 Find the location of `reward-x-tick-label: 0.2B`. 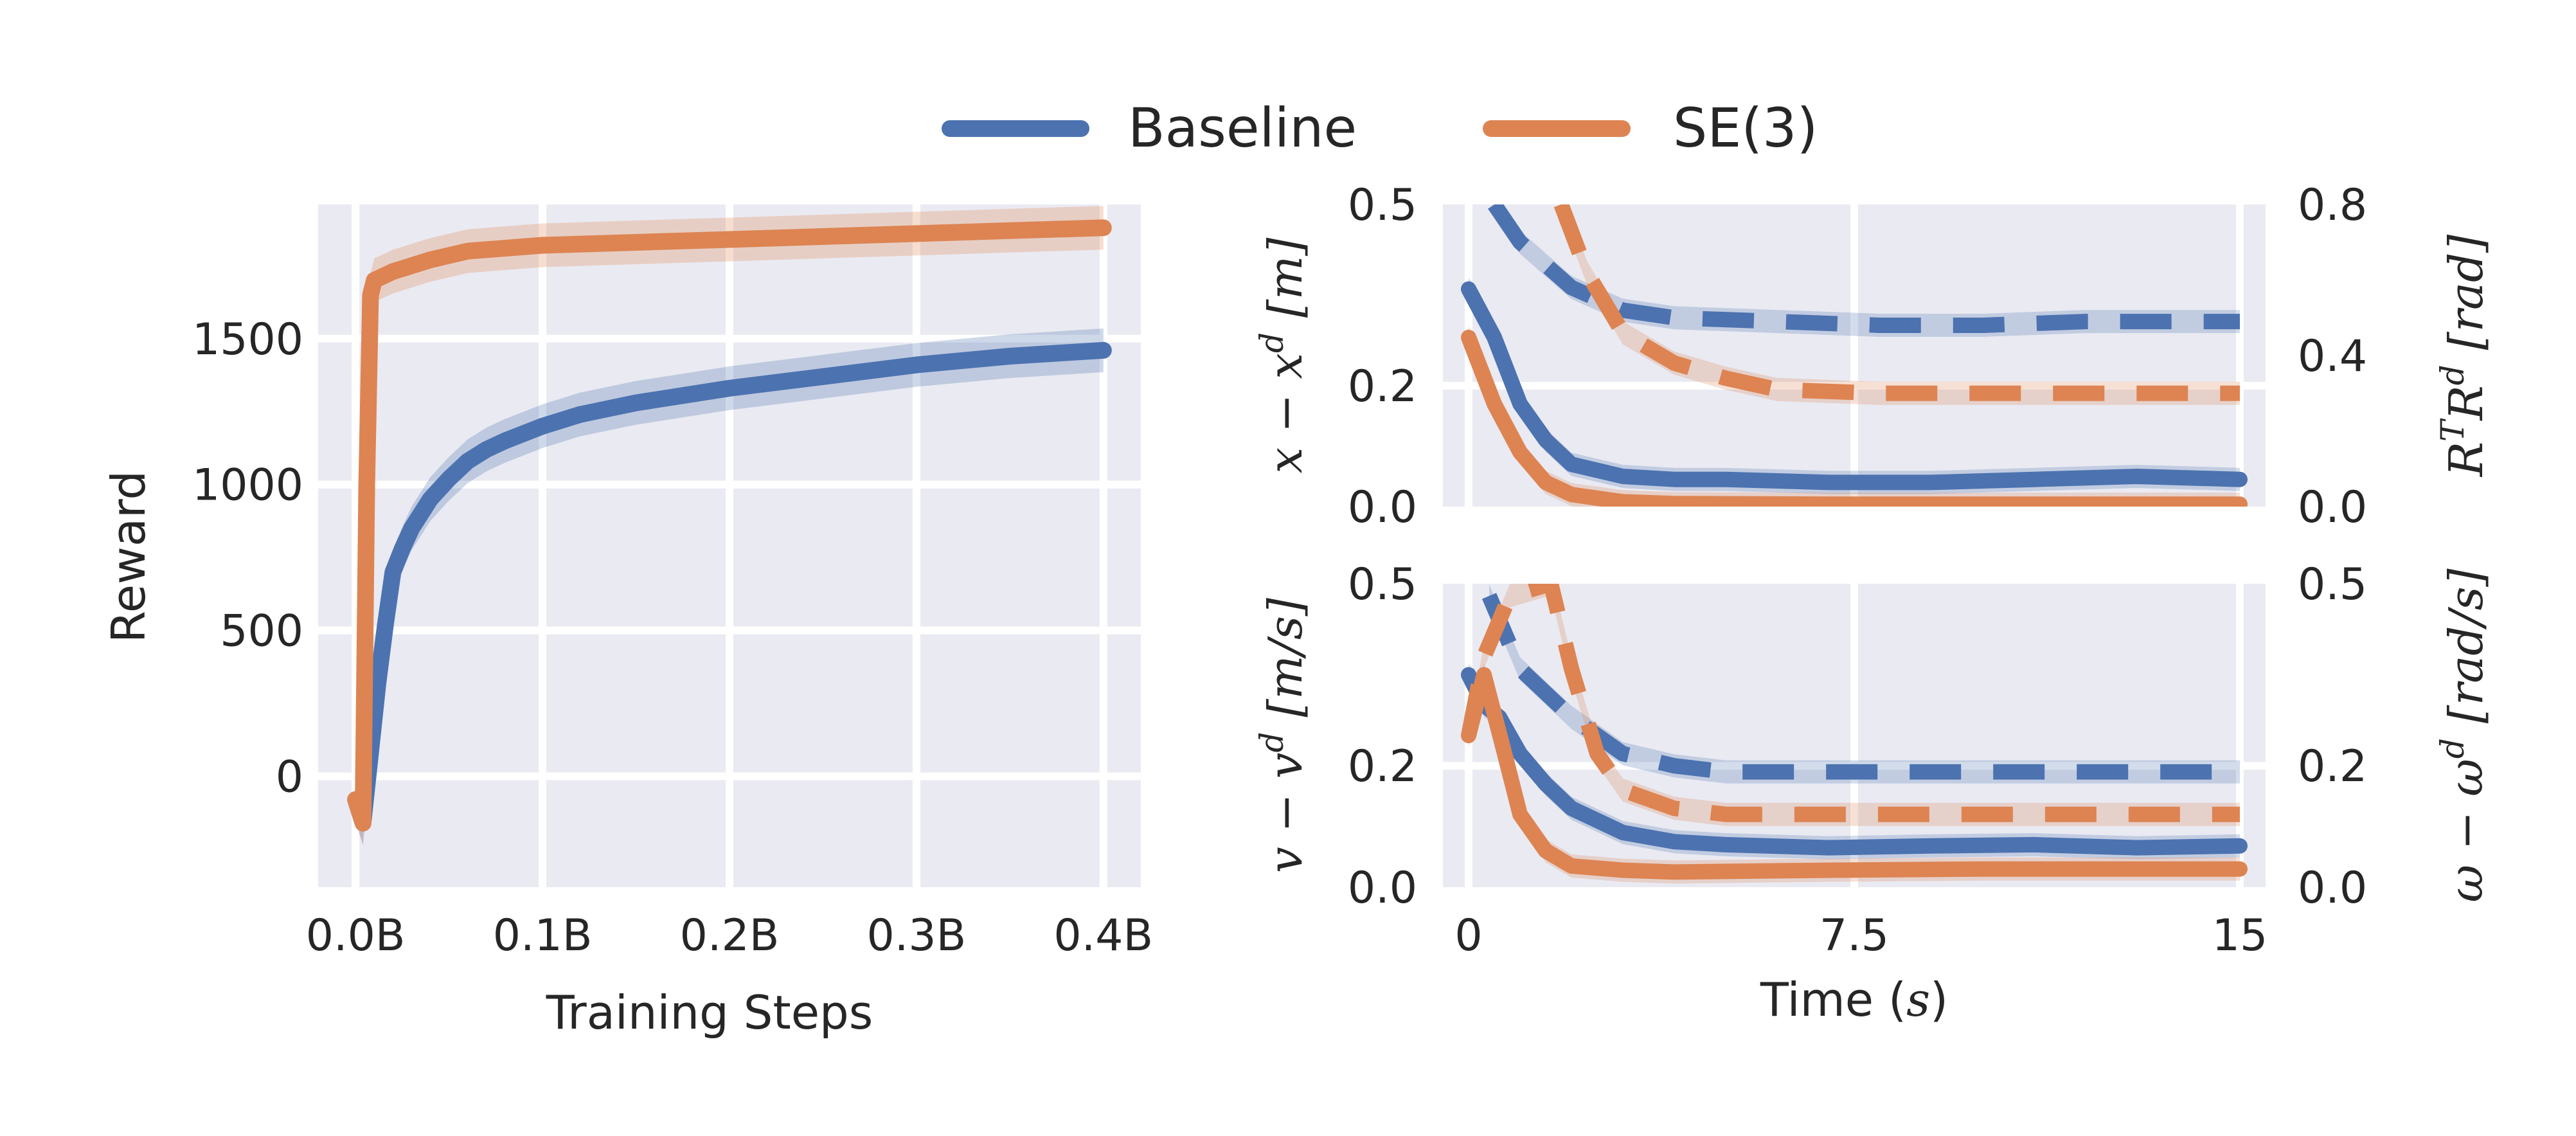

reward-x-tick-label: 0.2B is located at coordinates (730, 935).